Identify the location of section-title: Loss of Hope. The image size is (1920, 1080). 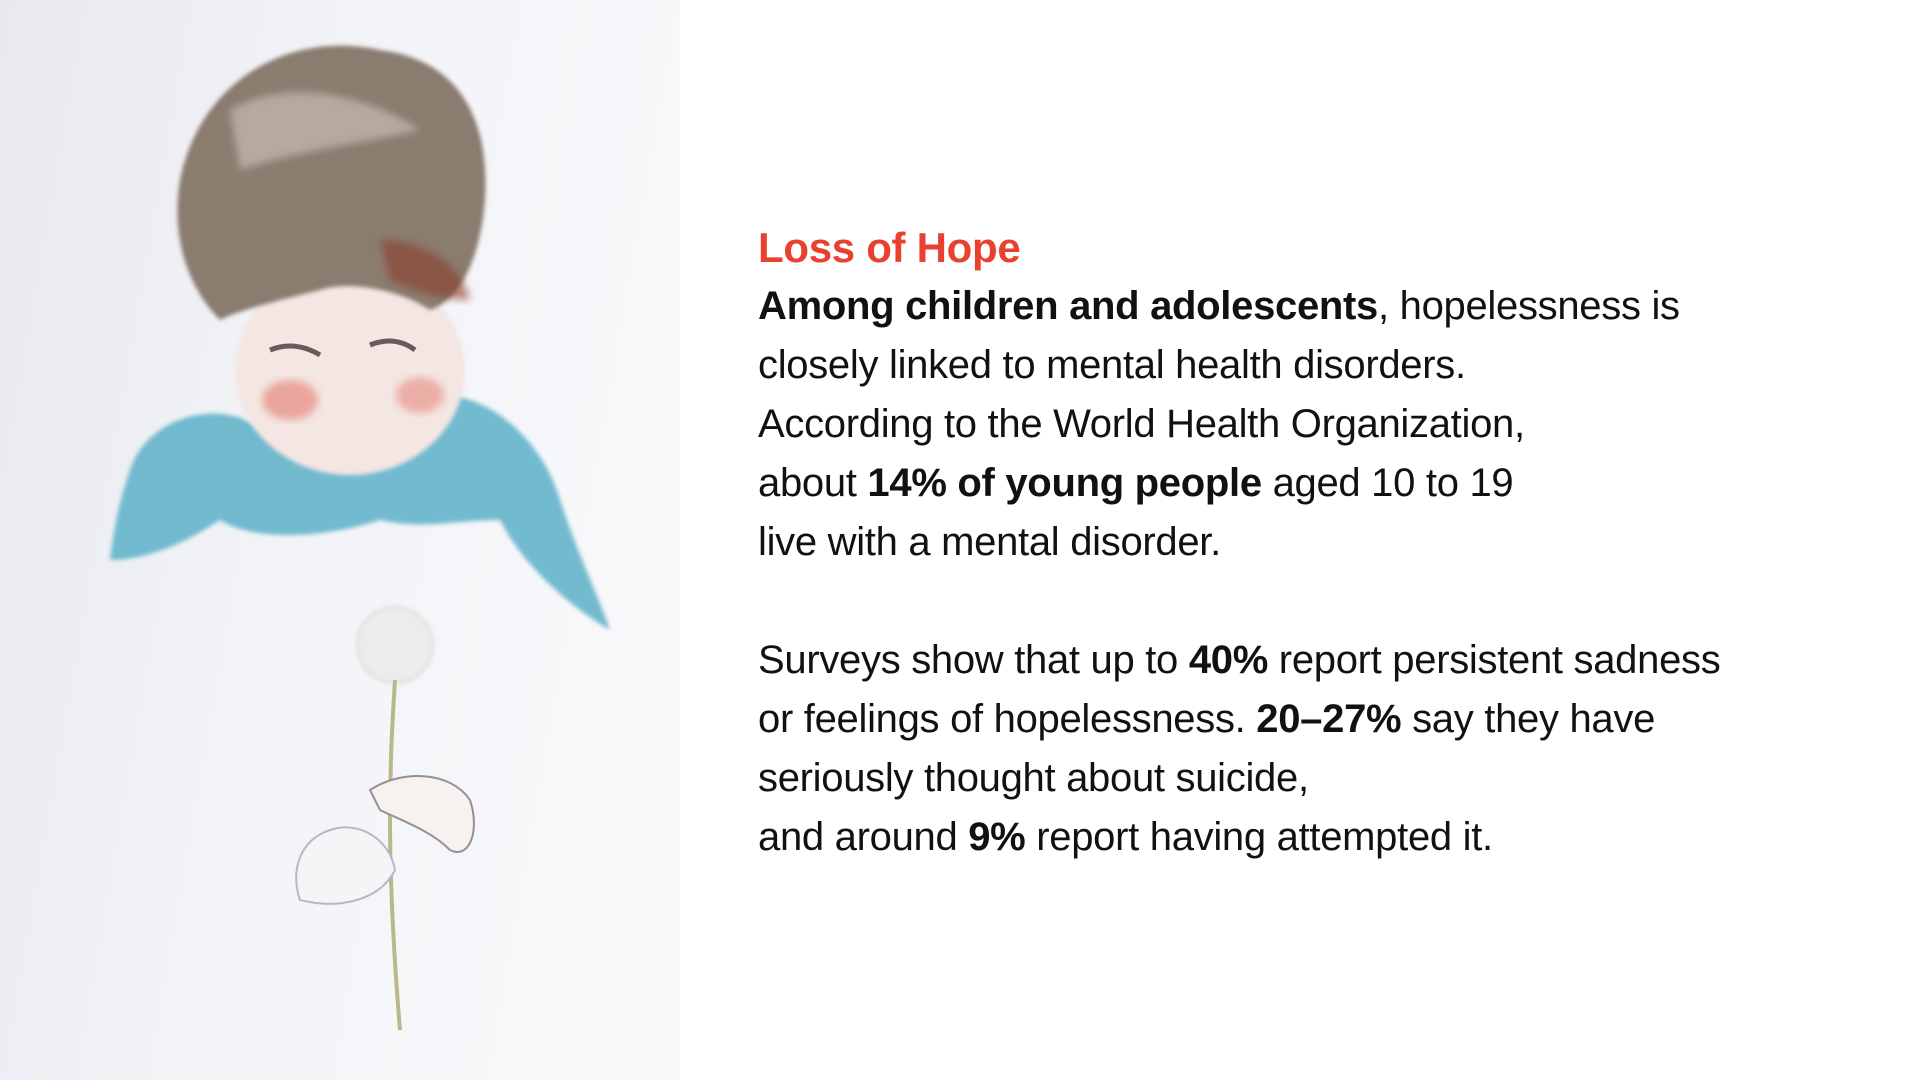
(889, 247).